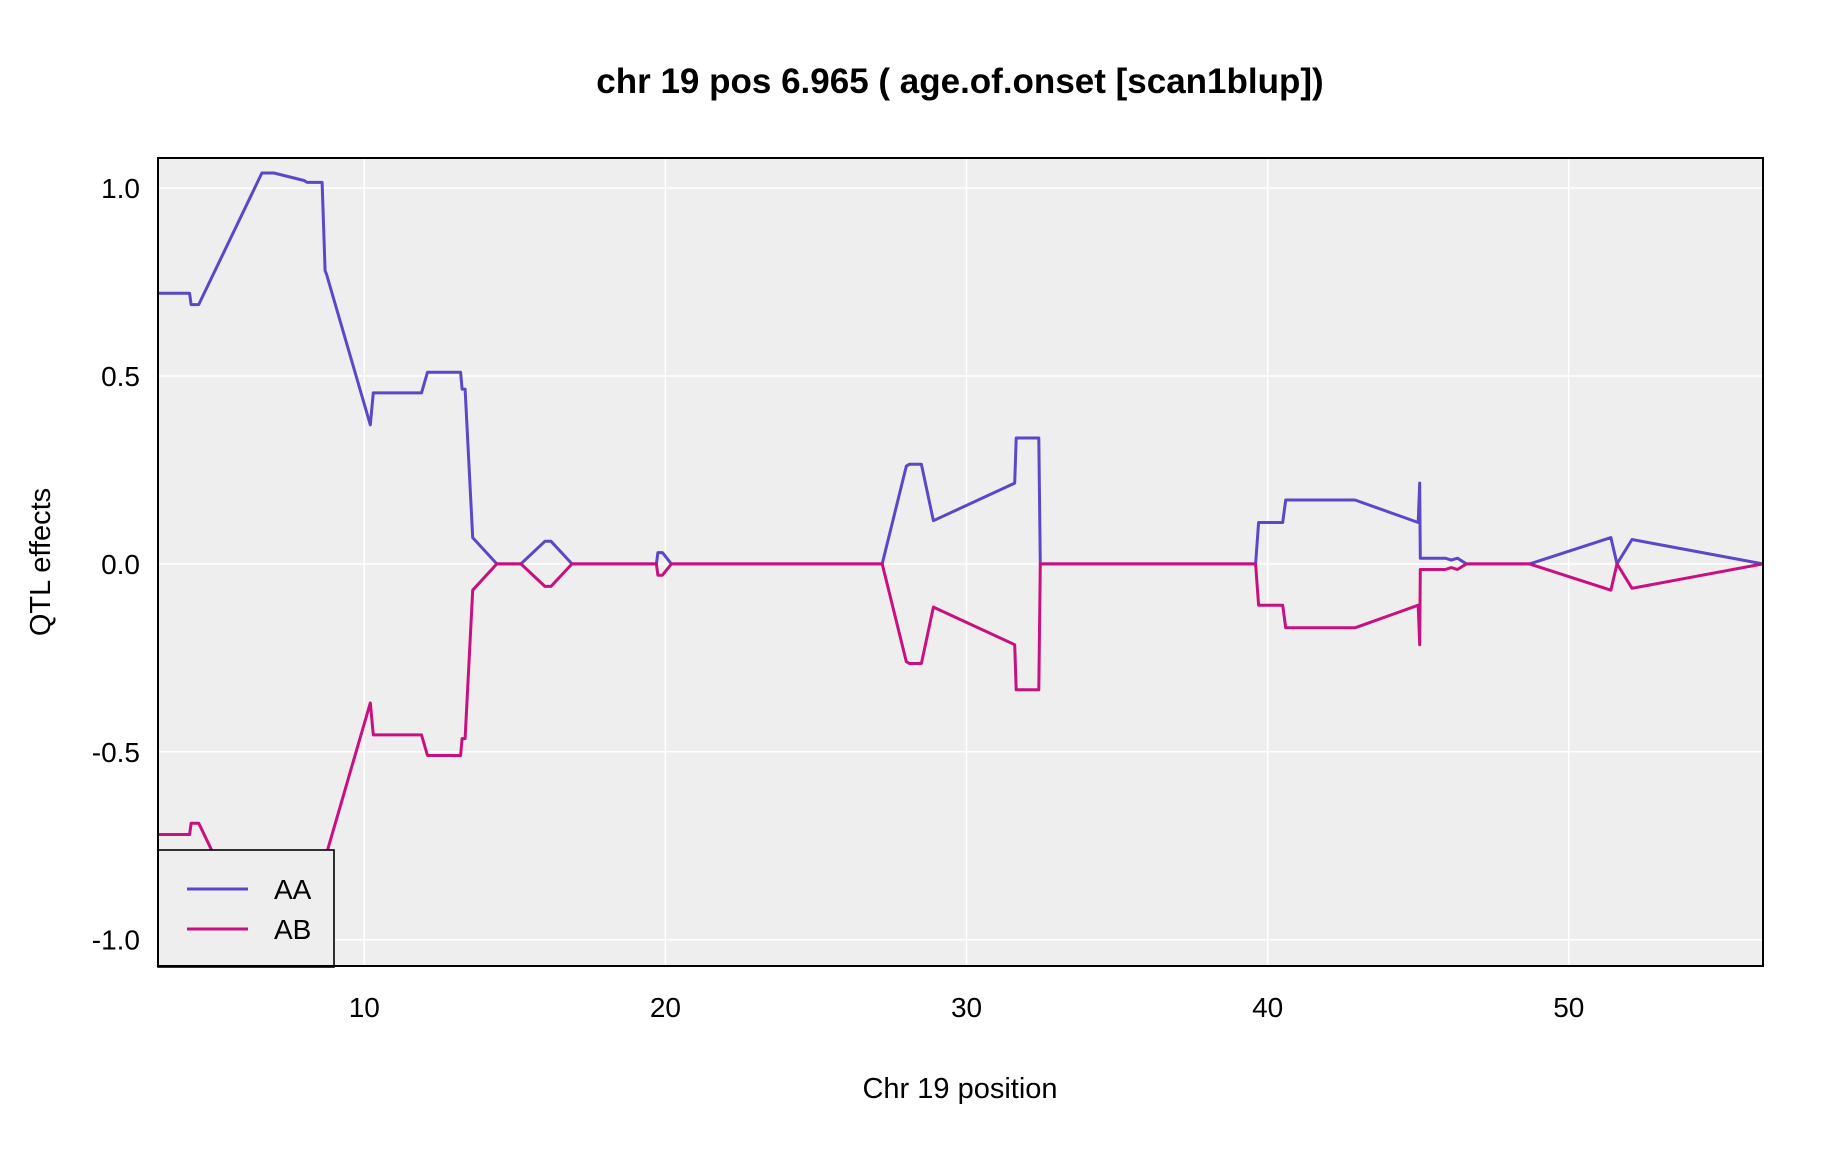 This screenshot has height=1152, width=1824. I want to click on x-axis-label: Chr 19 position, so click(959, 1089).